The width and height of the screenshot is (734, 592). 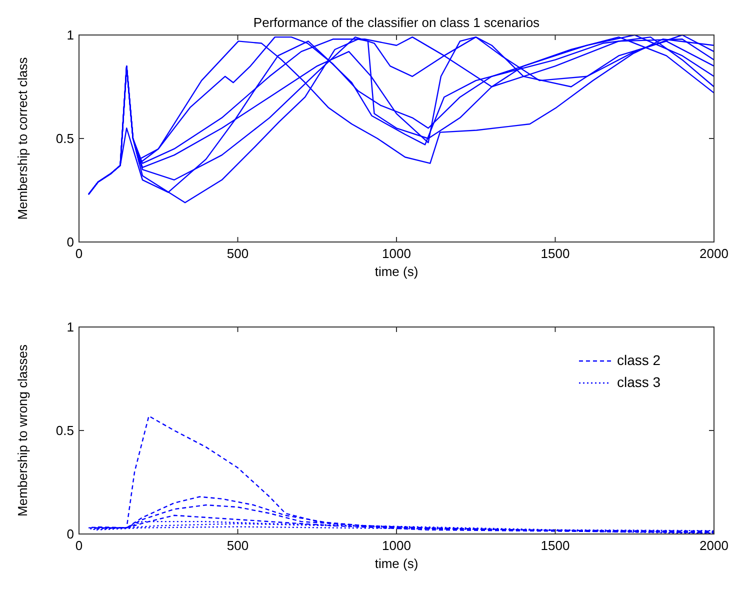 I want to click on legend-label: class 3, so click(x=639, y=382).